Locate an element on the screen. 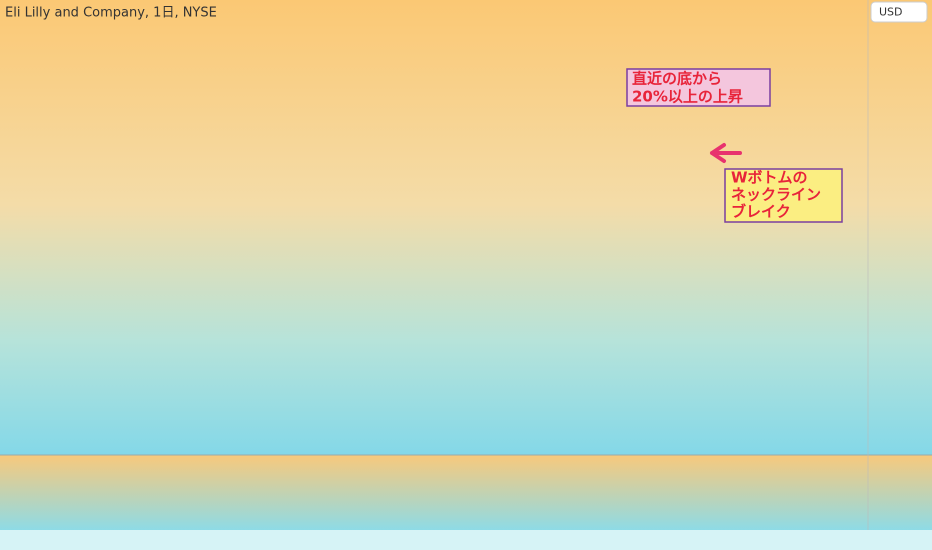 This screenshot has width=932, height=550. arrow is located at coordinates (726, 153).